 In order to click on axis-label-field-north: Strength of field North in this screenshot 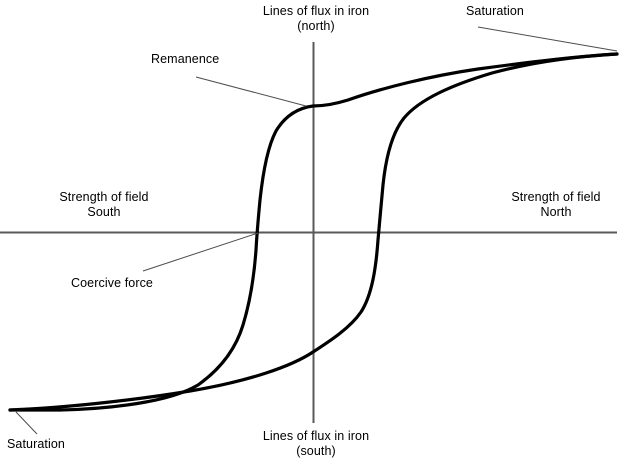, I will do `click(556, 205)`.